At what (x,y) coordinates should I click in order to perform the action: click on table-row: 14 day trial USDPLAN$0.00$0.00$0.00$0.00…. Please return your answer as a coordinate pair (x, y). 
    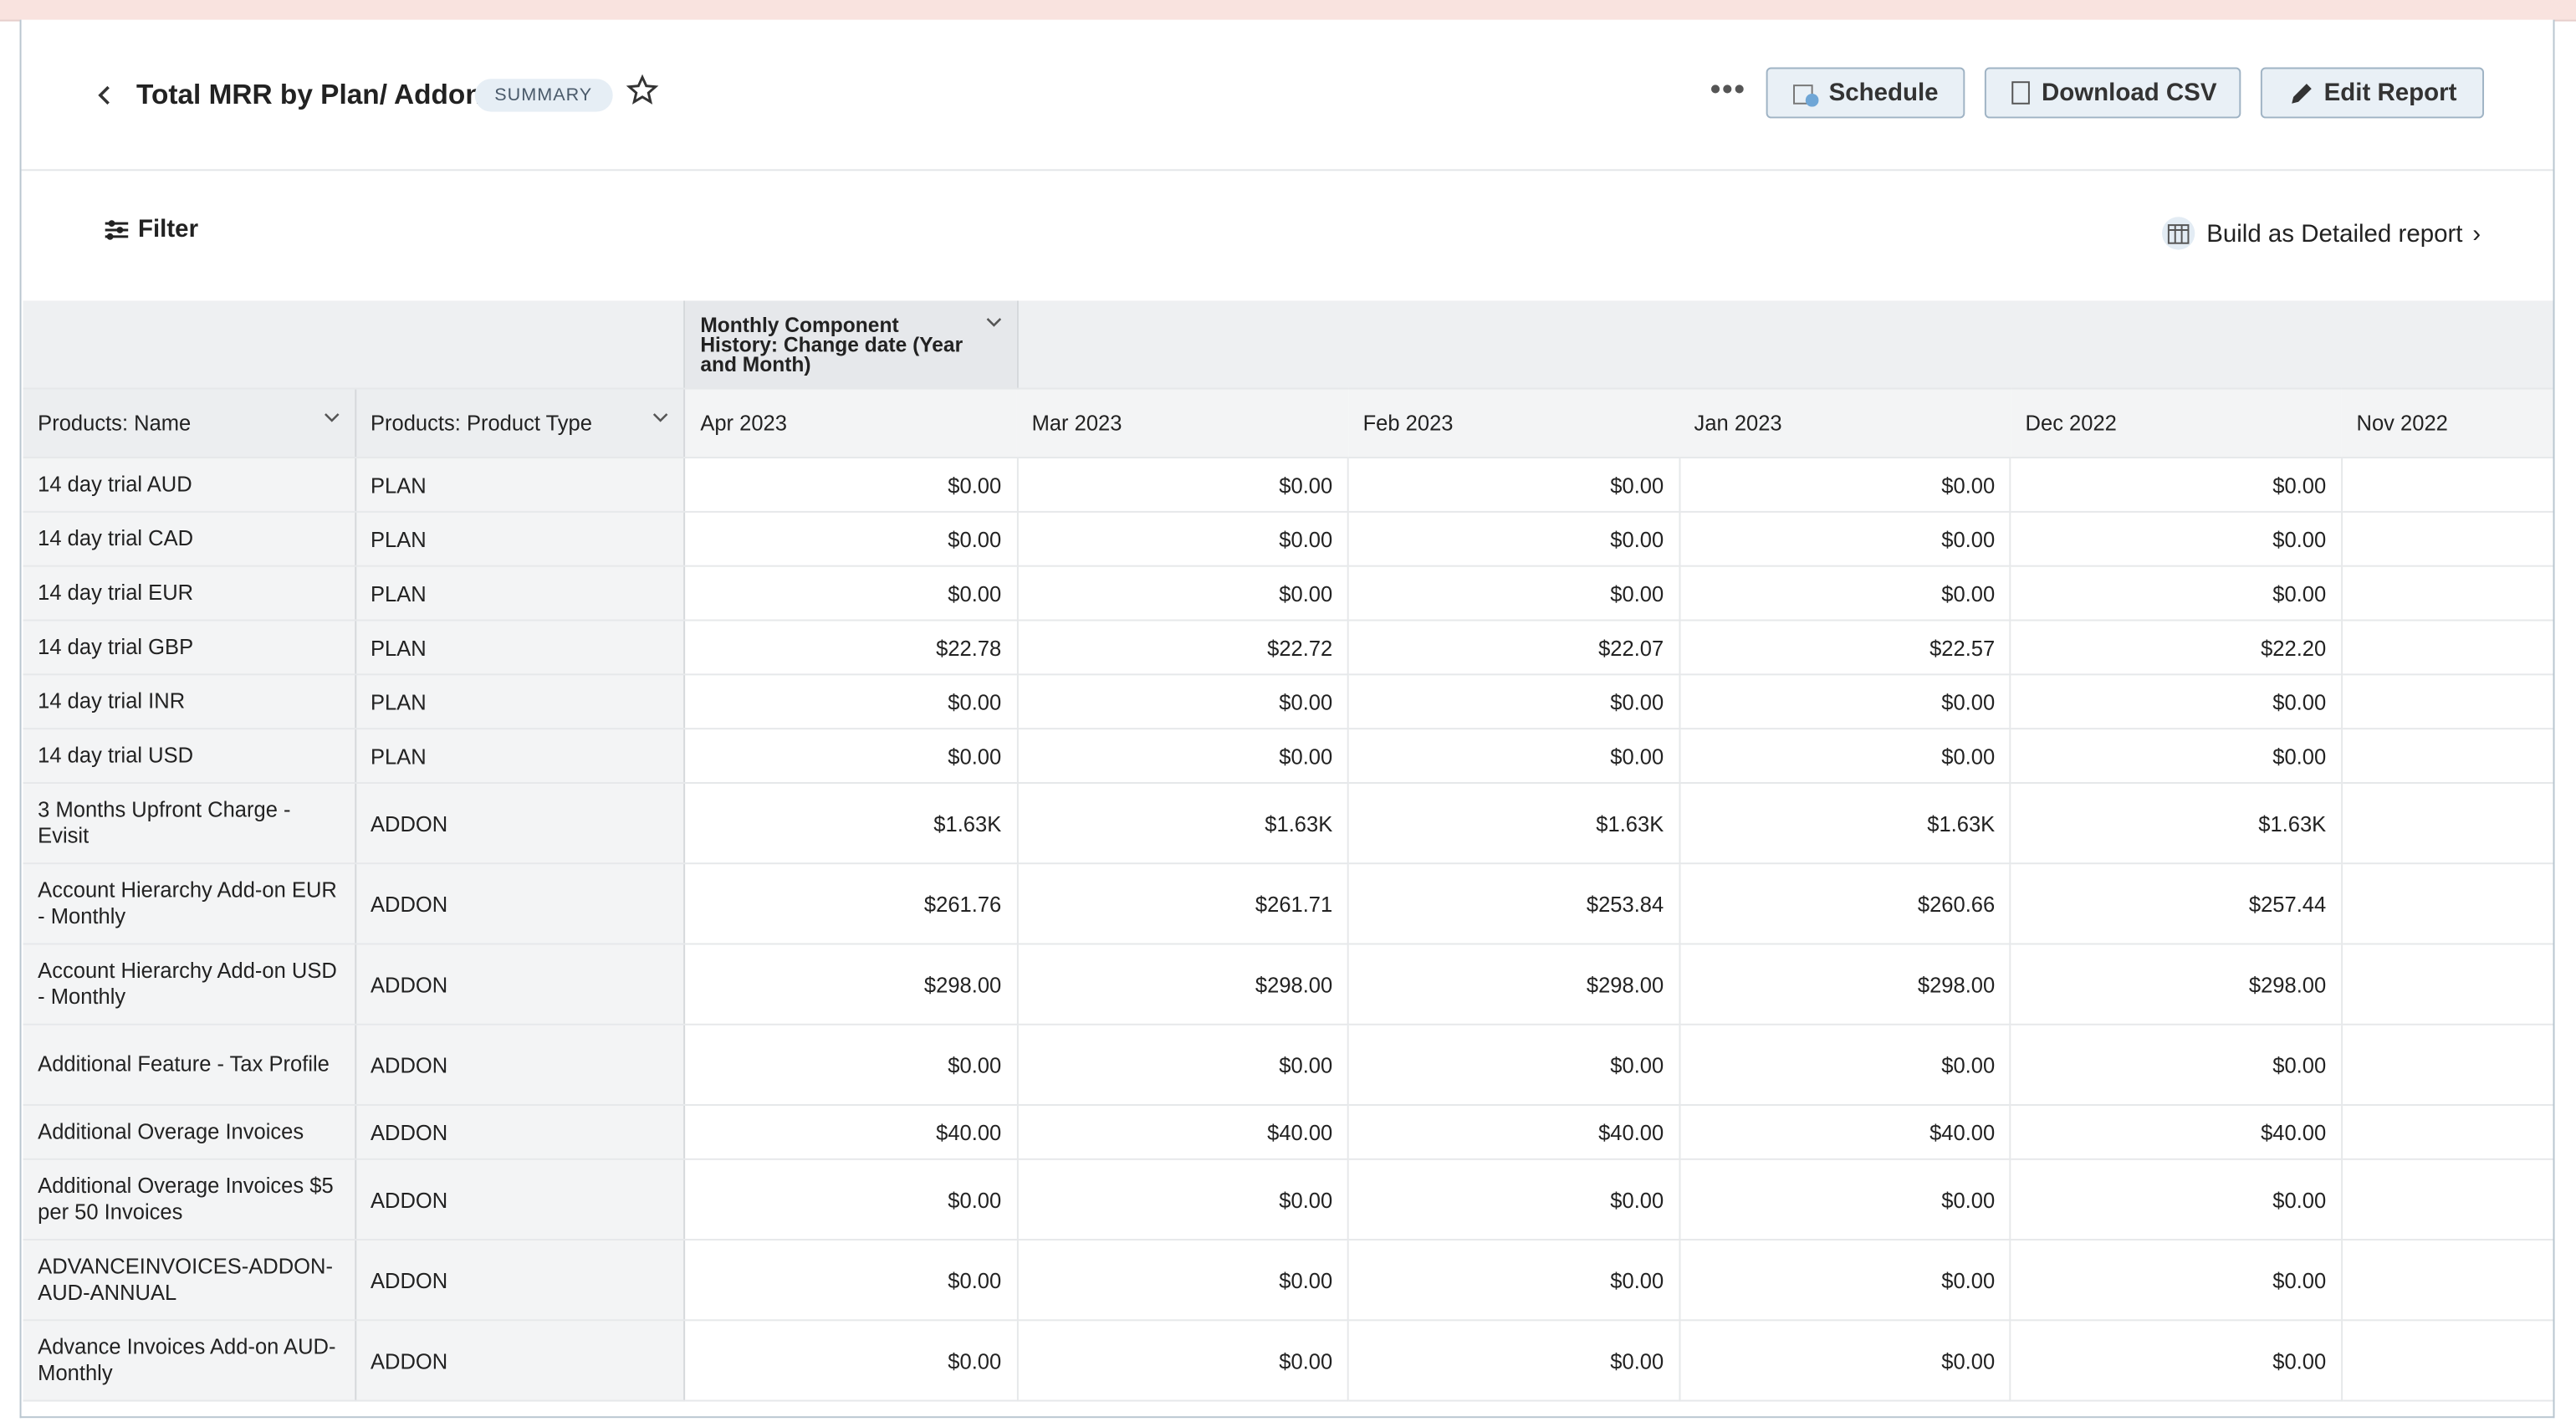
    Looking at the image, I should click on (1288, 756).